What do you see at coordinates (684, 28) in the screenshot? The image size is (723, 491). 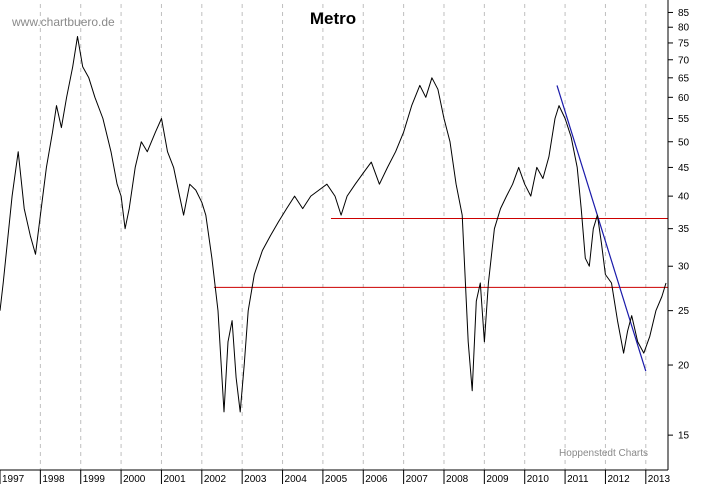 I see `y-tick-label: 80` at bounding box center [684, 28].